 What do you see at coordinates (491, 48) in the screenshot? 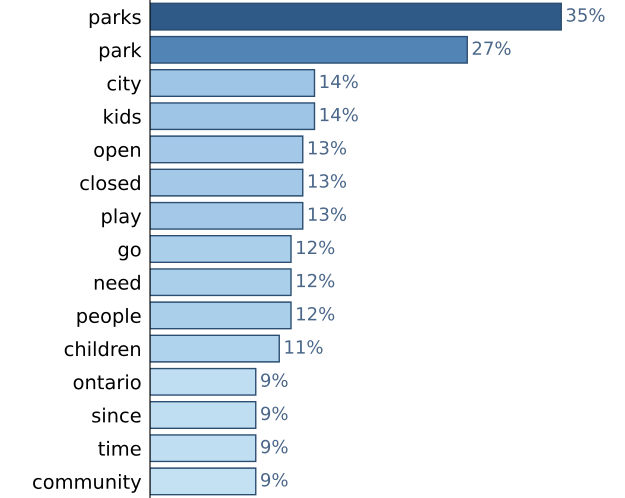
I see `data-label: 27%` at bounding box center [491, 48].